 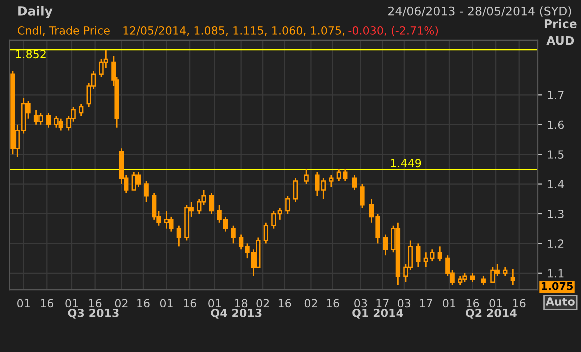 What do you see at coordinates (556, 274) in the screenshot?
I see `y-tick-label: 1.1` at bounding box center [556, 274].